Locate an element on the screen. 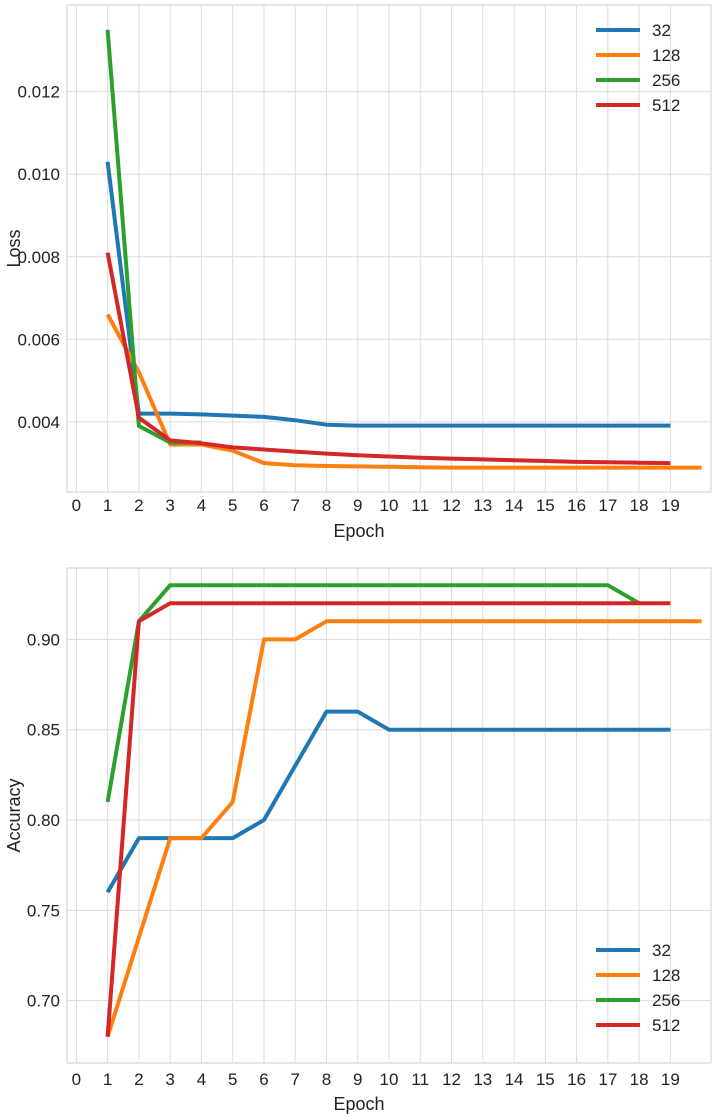  y-tick-label: 0.012 is located at coordinates (38, 92).